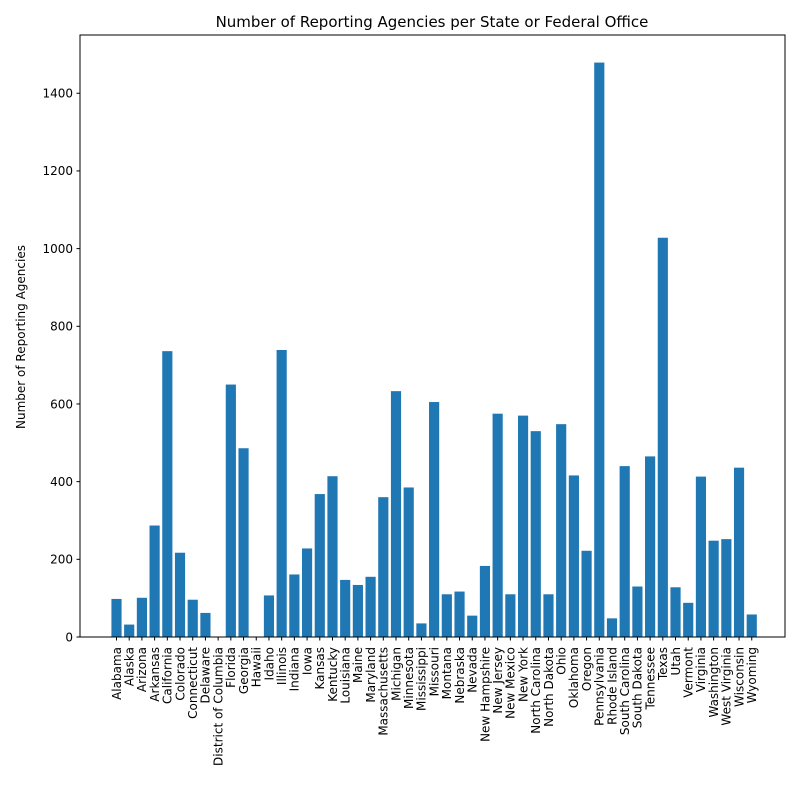  What do you see at coordinates (459, 614) in the screenshot?
I see `bar-nebraska` at bounding box center [459, 614].